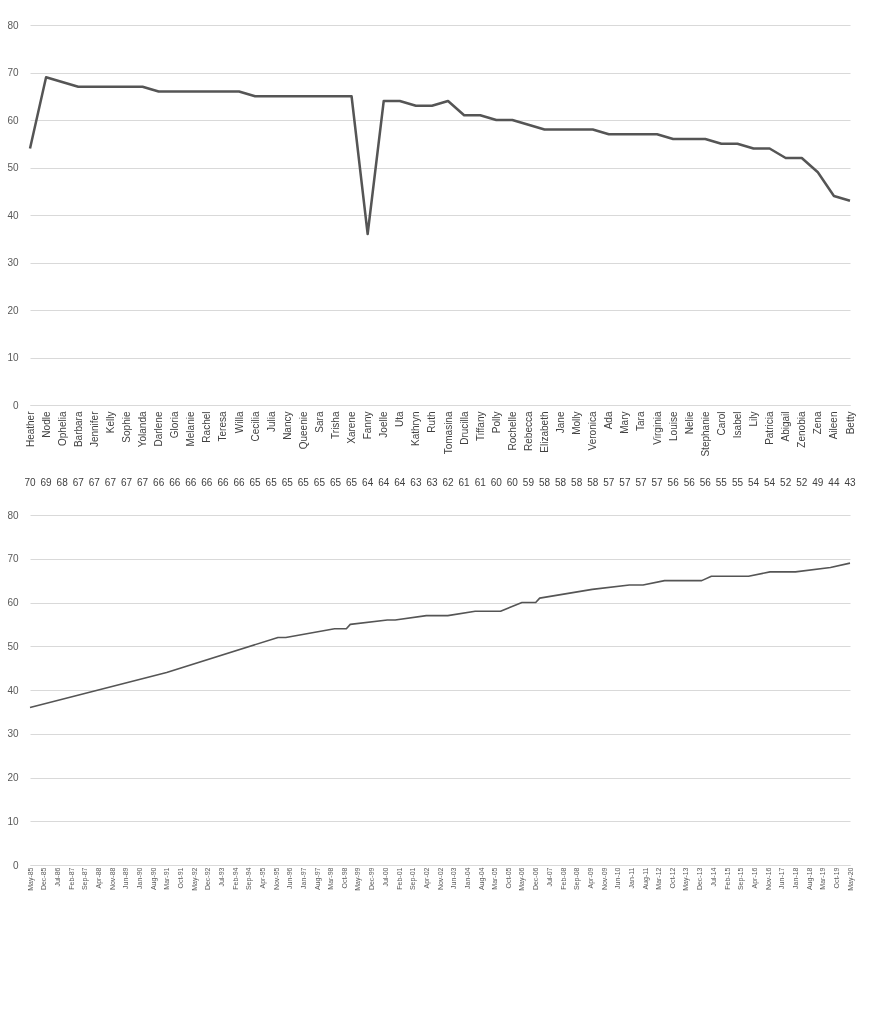 Image resolution: width=869 pixels, height=1011 pixels. Describe the element at coordinates (464, 428) in the screenshot. I see `x-tick-label: Drucilla` at that location.